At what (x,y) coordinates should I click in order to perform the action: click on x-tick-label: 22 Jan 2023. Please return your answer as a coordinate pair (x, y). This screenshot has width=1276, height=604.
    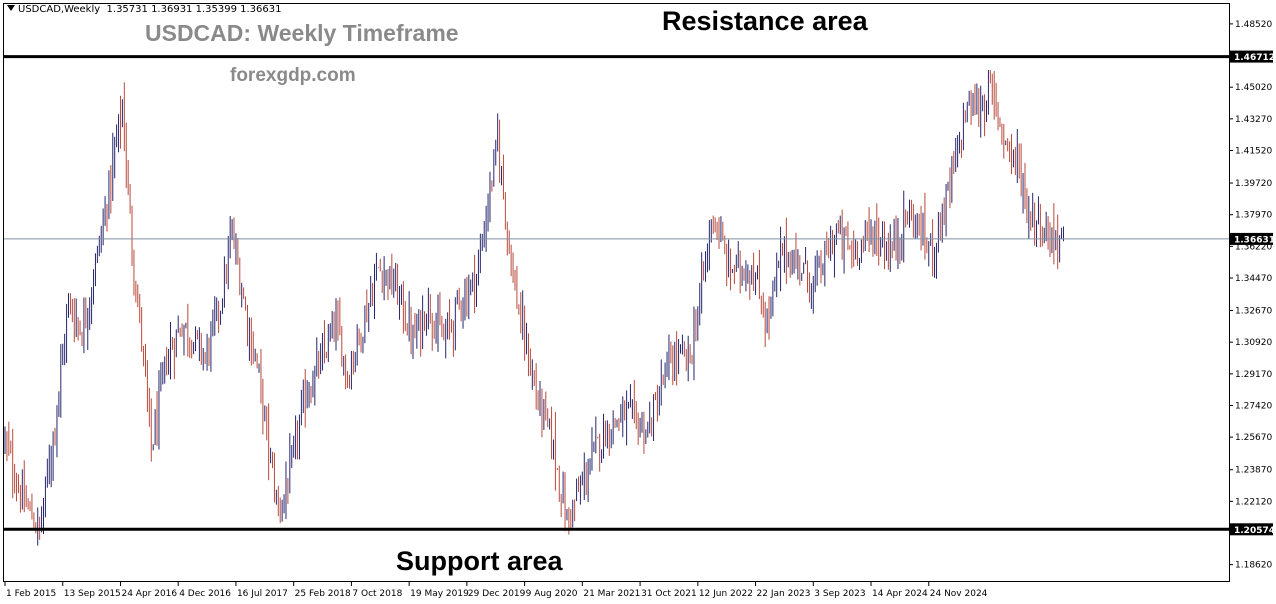
    Looking at the image, I should click on (784, 594).